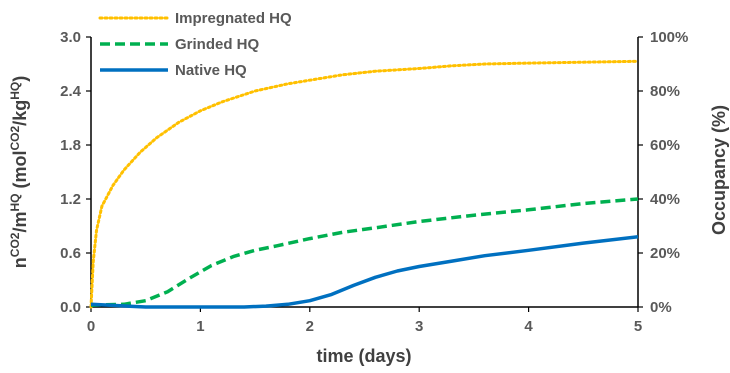 This screenshot has width=730, height=373. Describe the element at coordinates (364, 272) in the screenshot. I see `series-line-native-hq` at that location.